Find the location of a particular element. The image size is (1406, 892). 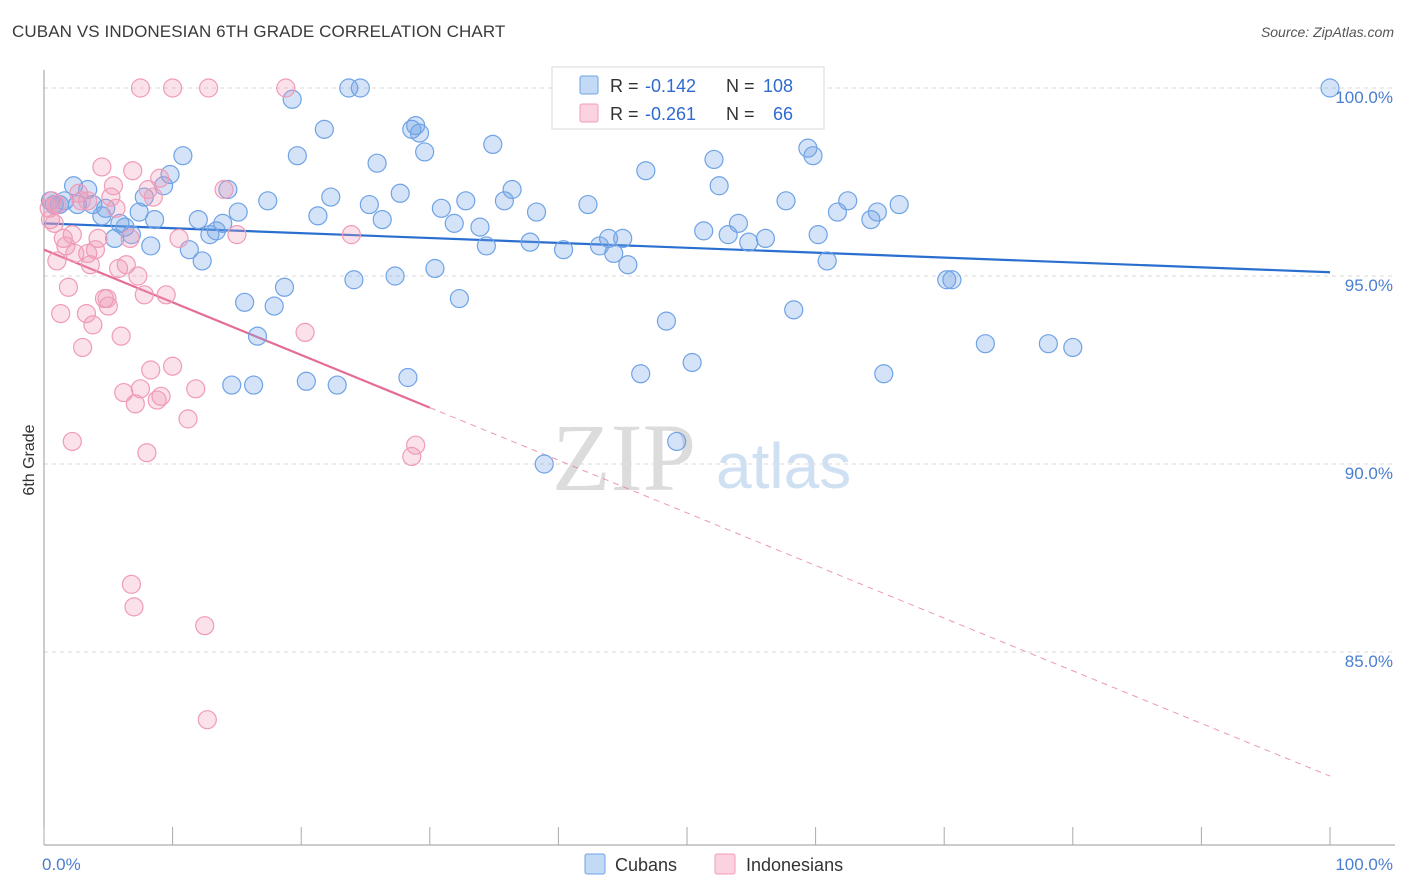

legend-r-label: R = is located at coordinates (624, 86).